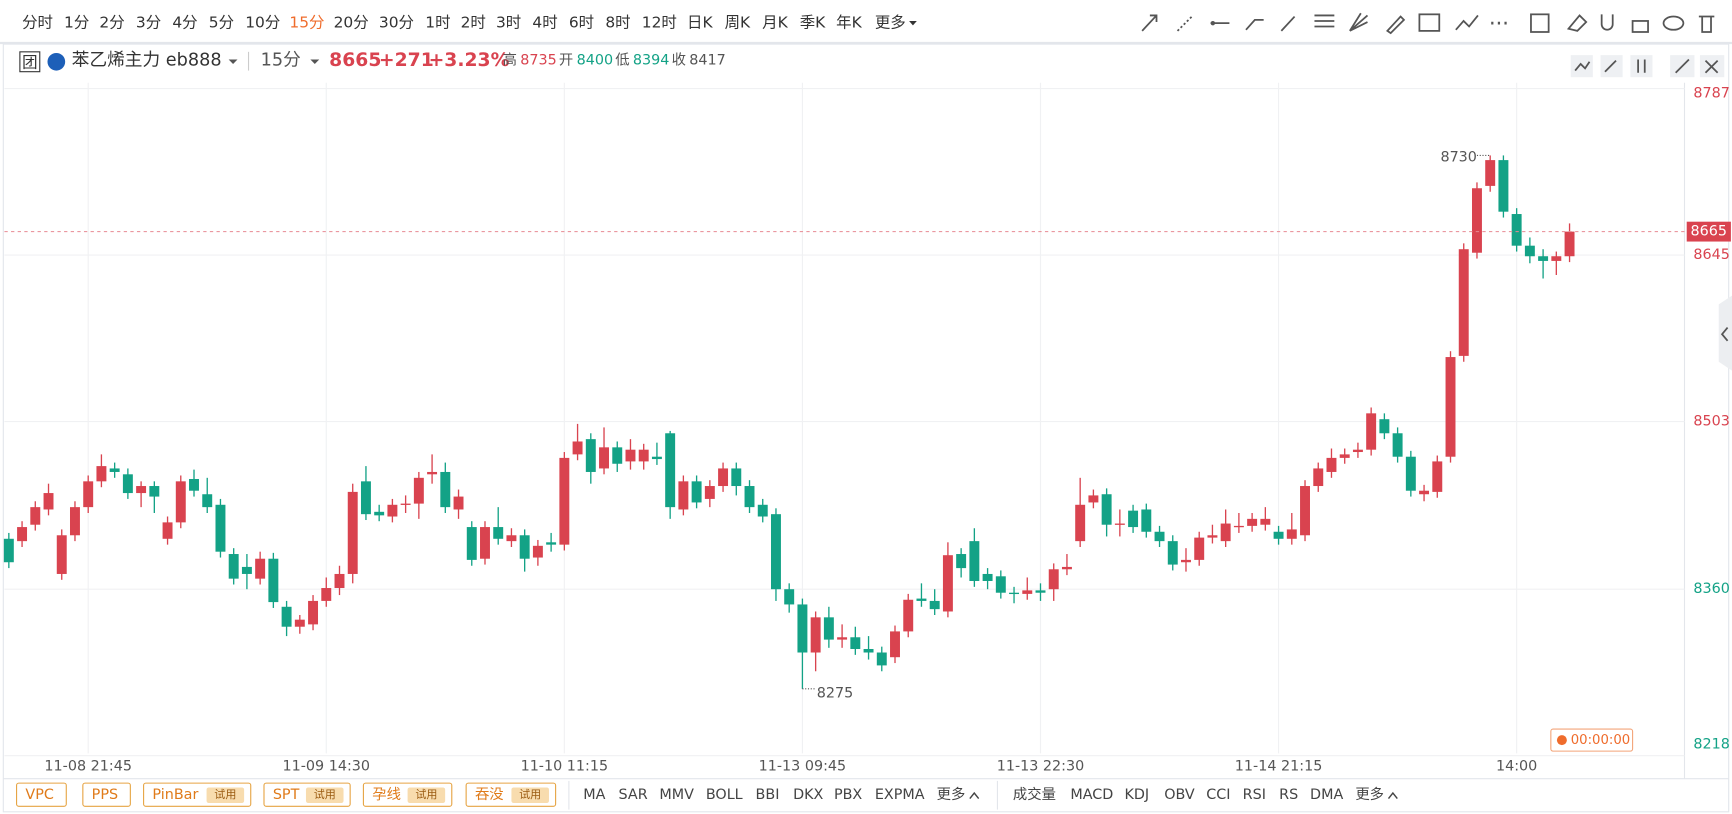 This screenshot has width=1732, height=814. I want to click on indicator-sub: DMA, so click(1326, 795).